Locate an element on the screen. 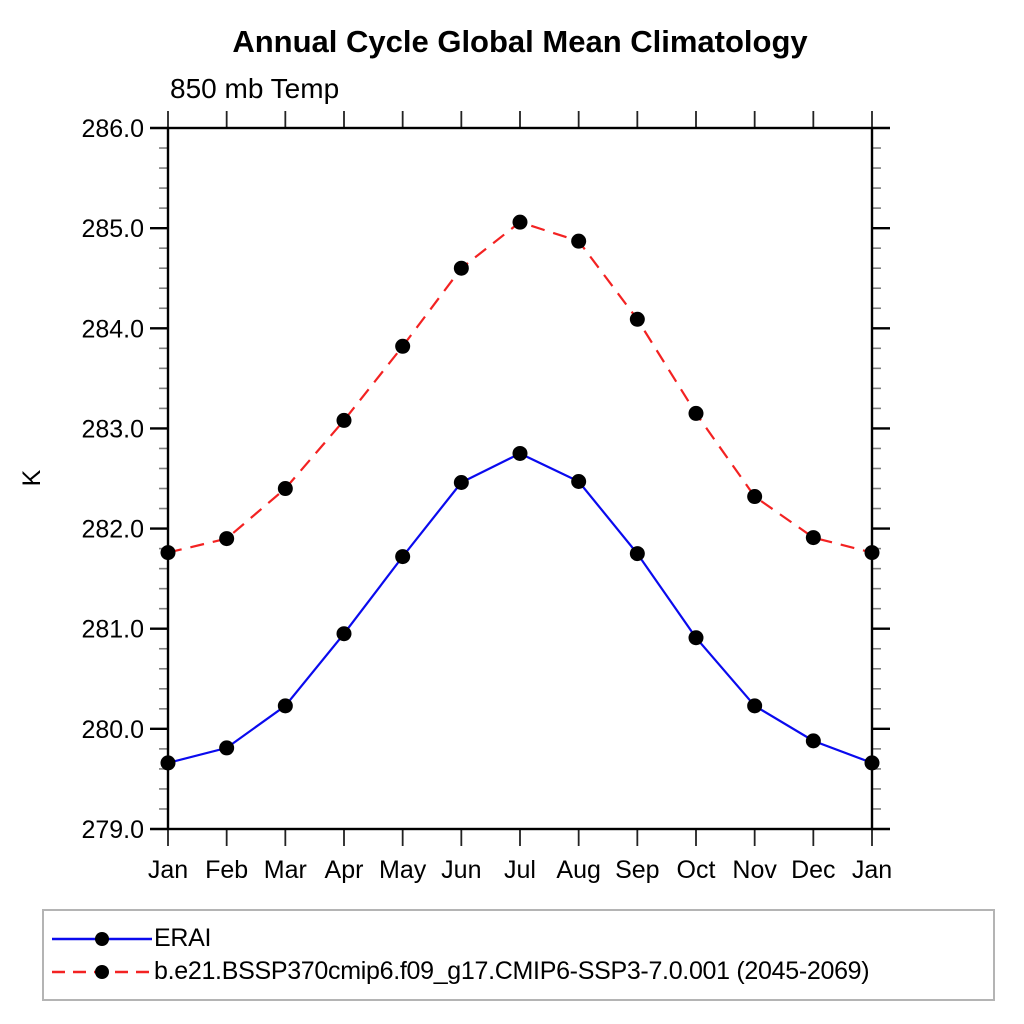  x-axis-tick-label: Aug is located at coordinates (578, 870).